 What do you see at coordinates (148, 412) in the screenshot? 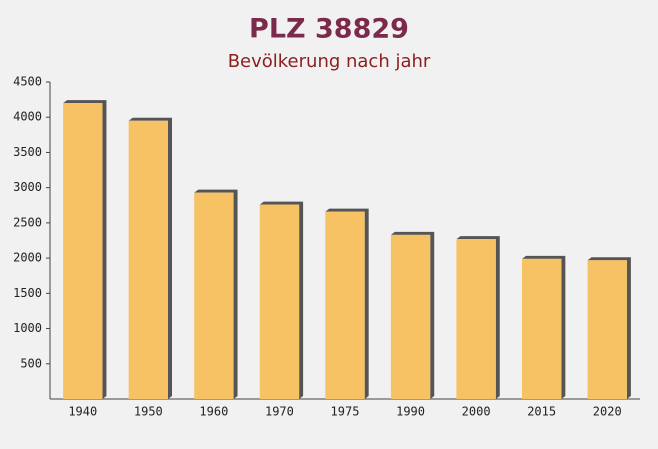
I see `x-tick-label: 1950` at bounding box center [148, 412].